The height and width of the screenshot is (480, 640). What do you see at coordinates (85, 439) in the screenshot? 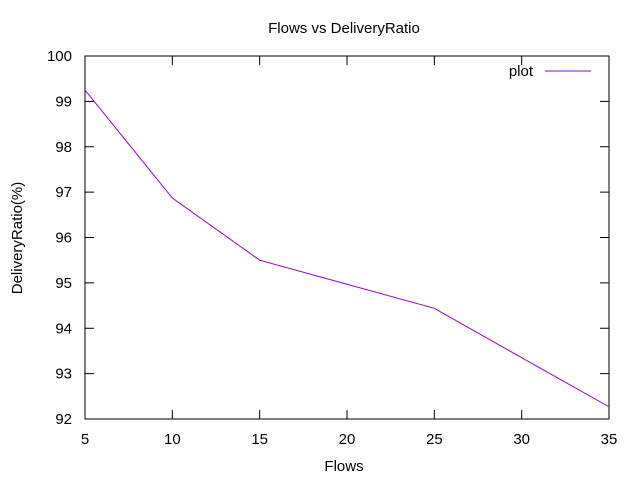
I see `x-tick-label: 5` at bounding box center [85, 439].